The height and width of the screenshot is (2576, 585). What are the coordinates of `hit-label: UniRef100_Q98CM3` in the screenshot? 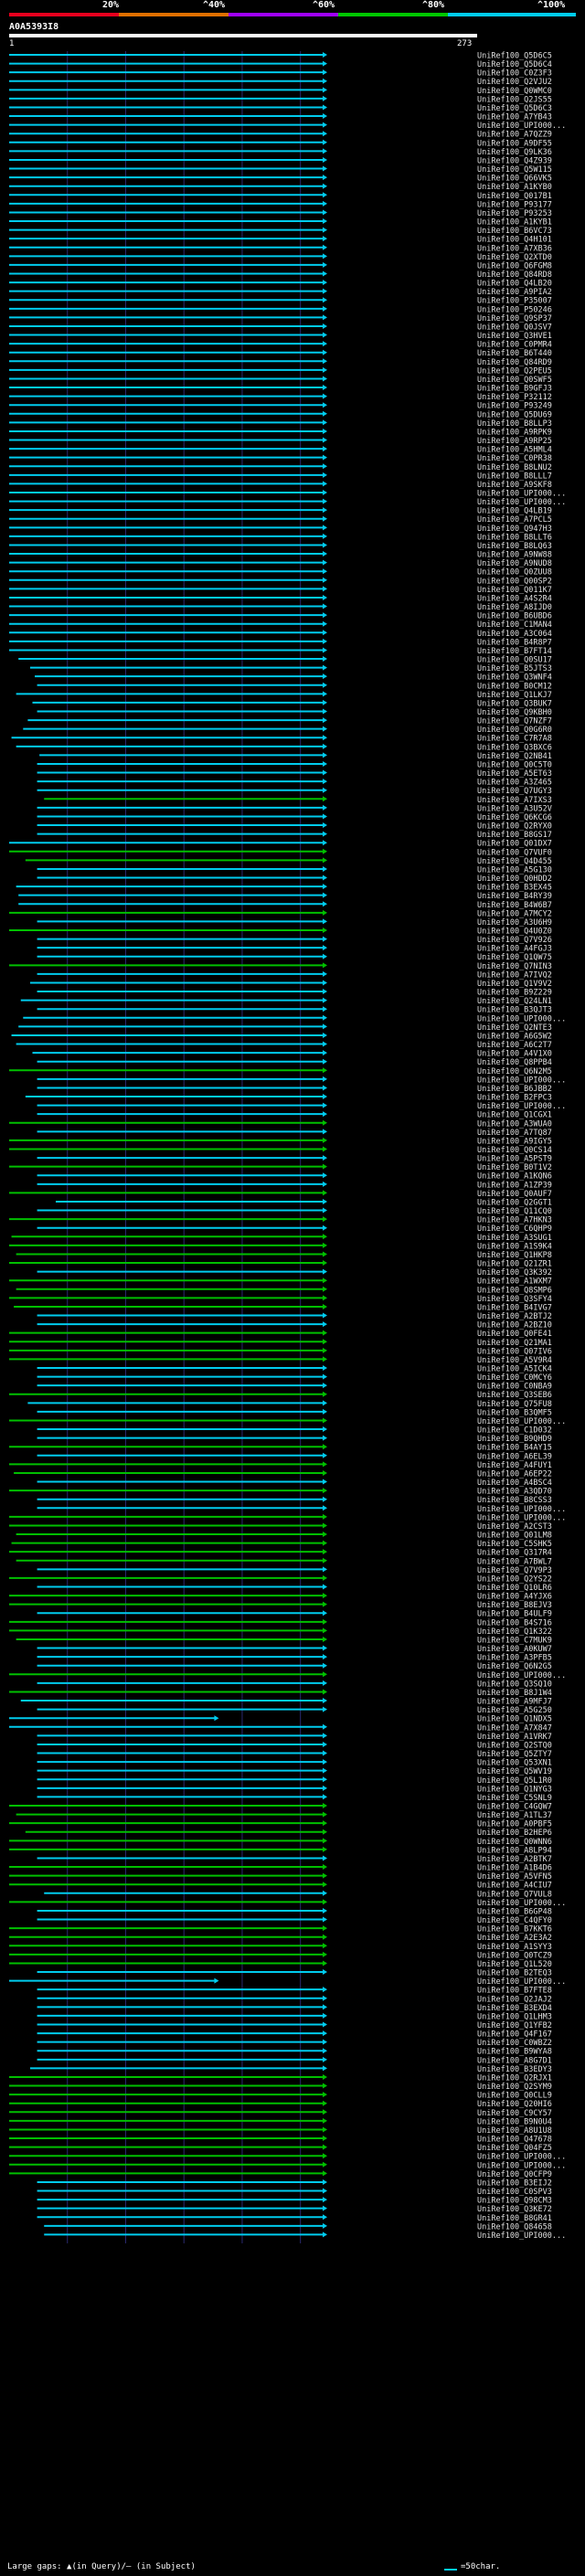 It's located at (514, 2201).